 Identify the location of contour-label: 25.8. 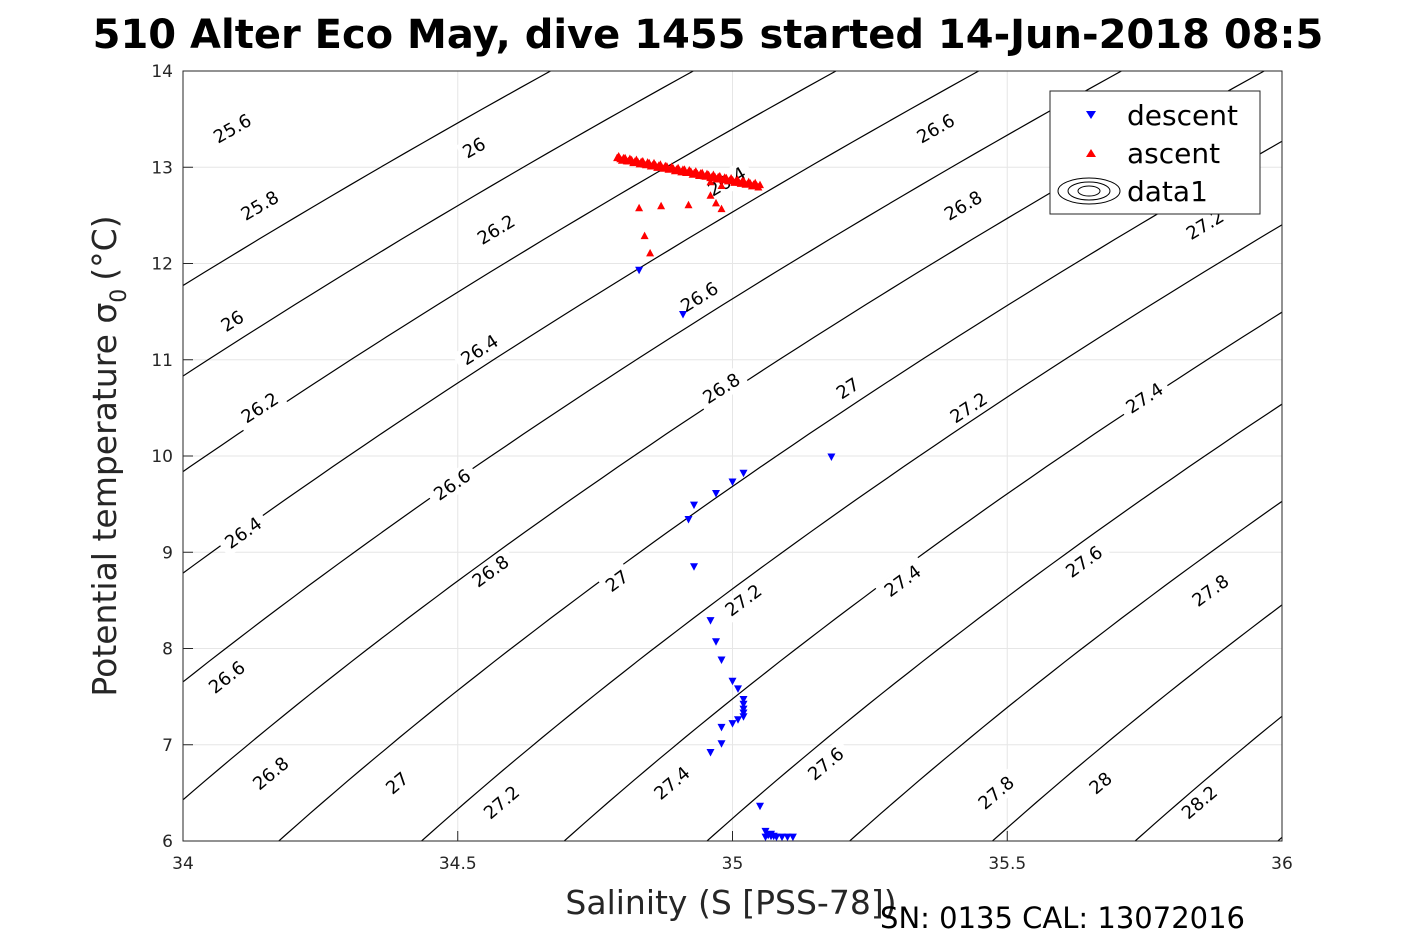
(259, 206).